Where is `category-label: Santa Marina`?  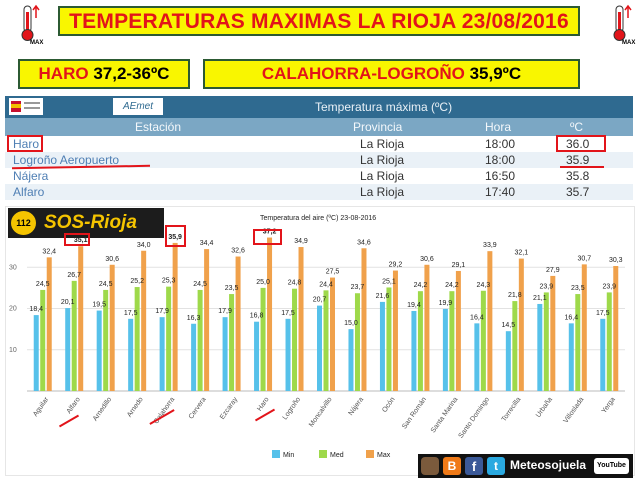 category-label: Santa Marina is located at coordinates (445, 415).